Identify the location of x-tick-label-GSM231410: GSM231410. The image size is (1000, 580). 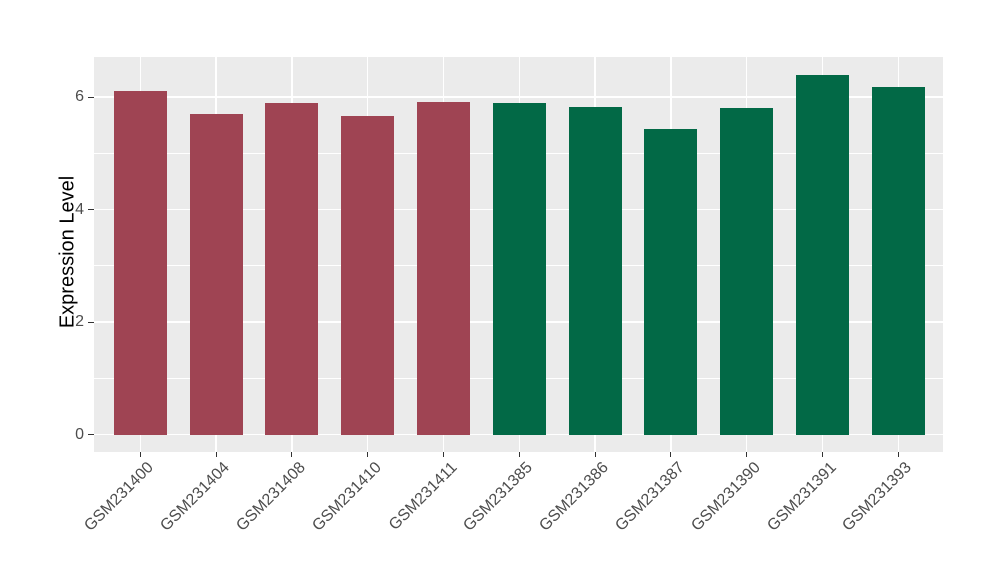
(347, 497).